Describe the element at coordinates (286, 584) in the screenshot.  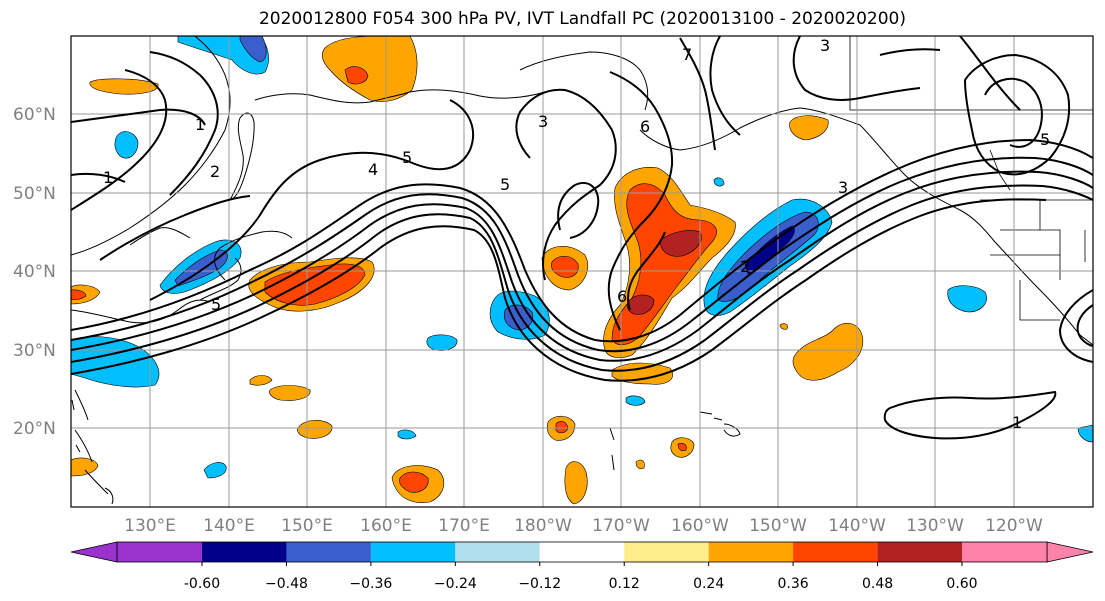
I see `colorbar-tick-label: −0.48` at that location.